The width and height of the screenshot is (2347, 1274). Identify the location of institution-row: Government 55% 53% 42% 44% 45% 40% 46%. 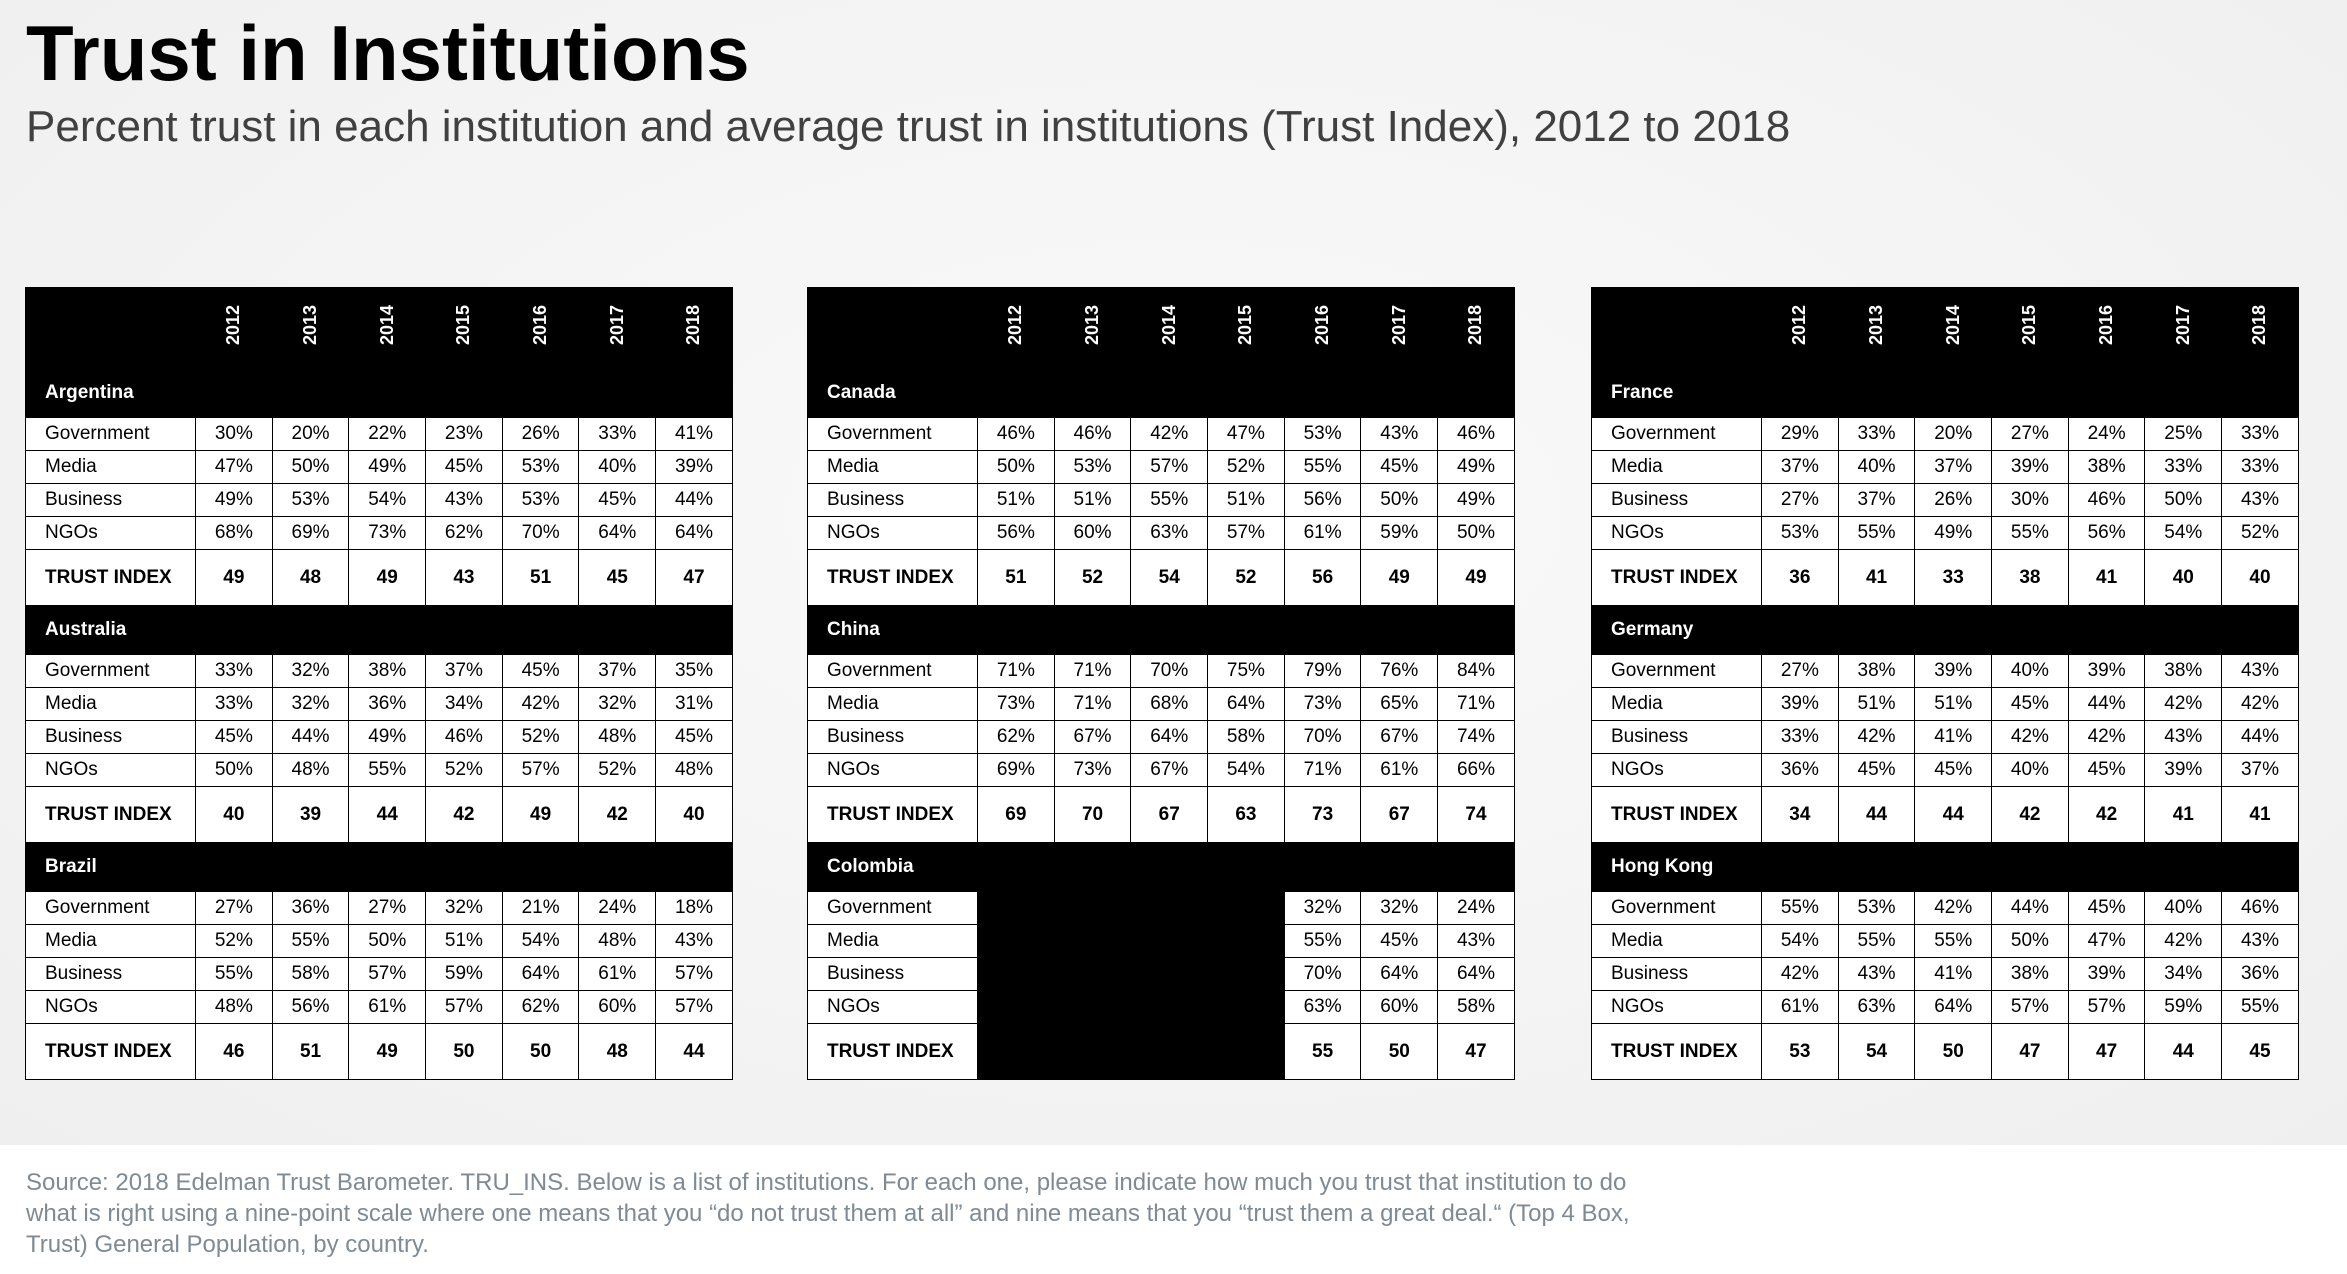
(1945, 908).